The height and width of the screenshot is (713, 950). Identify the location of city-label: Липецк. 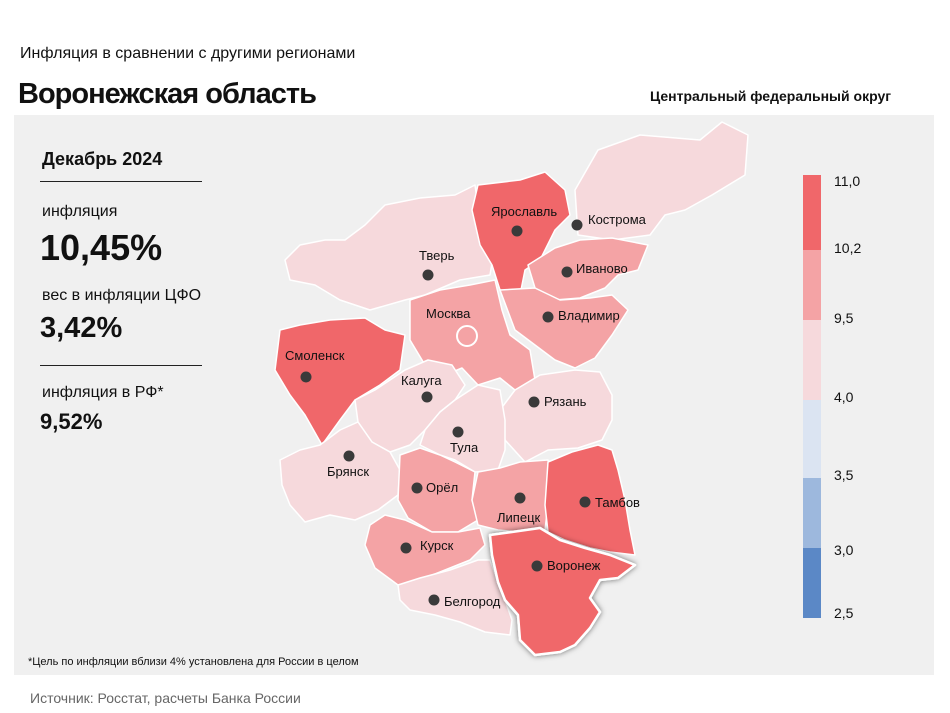
(519, 517).